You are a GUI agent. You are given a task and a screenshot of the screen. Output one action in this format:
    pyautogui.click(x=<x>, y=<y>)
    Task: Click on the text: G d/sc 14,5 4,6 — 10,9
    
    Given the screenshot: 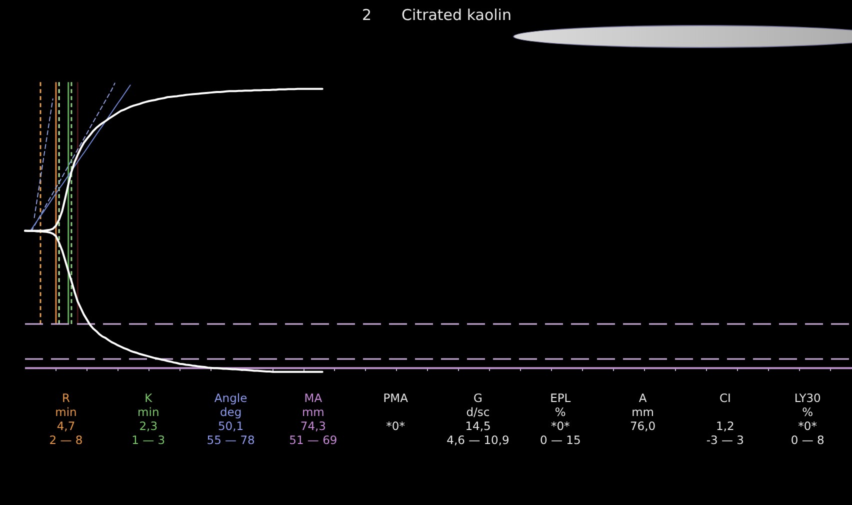 What is the action you would take?
    pyautogui.click(x=478, y=419)
    